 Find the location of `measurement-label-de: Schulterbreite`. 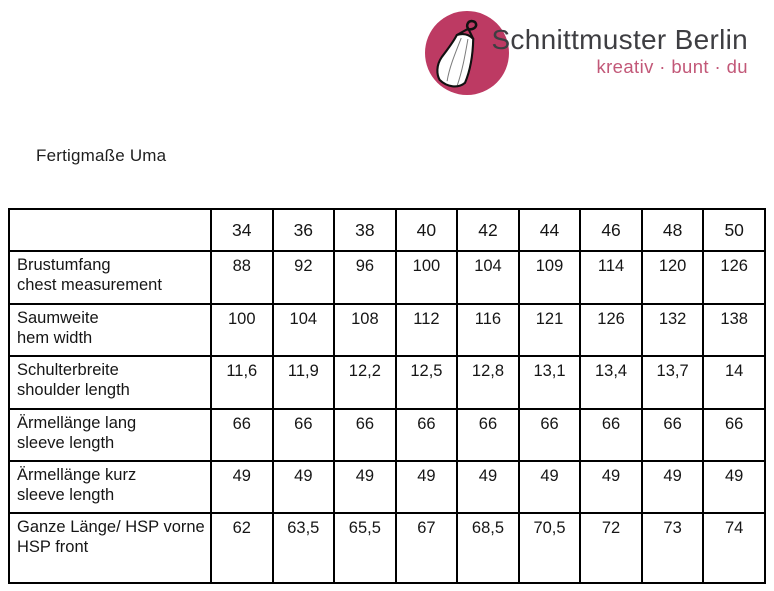

measurement-label-de: Schulterbreite is located at coordinates (68, 370).